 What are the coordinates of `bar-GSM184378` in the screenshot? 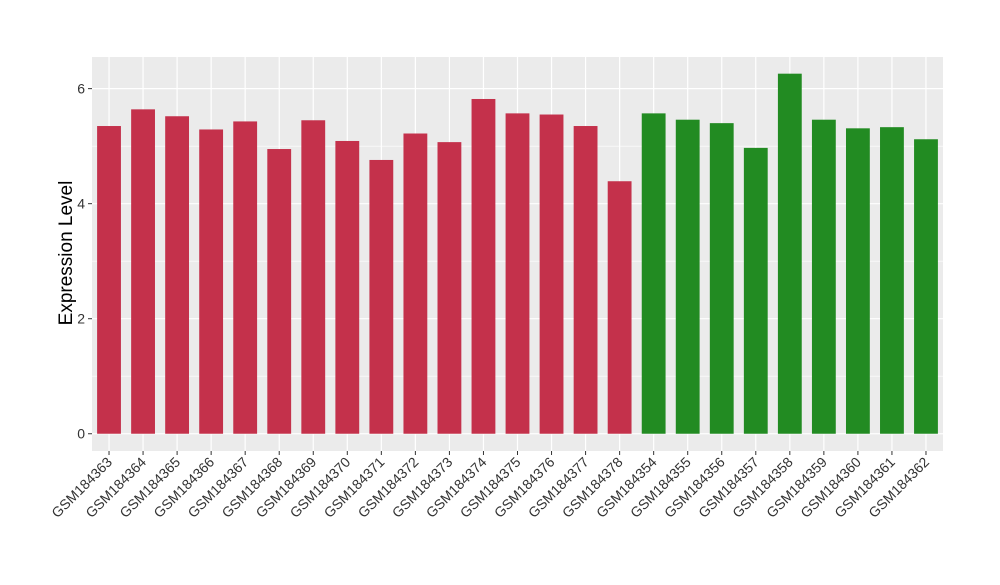 It's located at (619, 307).